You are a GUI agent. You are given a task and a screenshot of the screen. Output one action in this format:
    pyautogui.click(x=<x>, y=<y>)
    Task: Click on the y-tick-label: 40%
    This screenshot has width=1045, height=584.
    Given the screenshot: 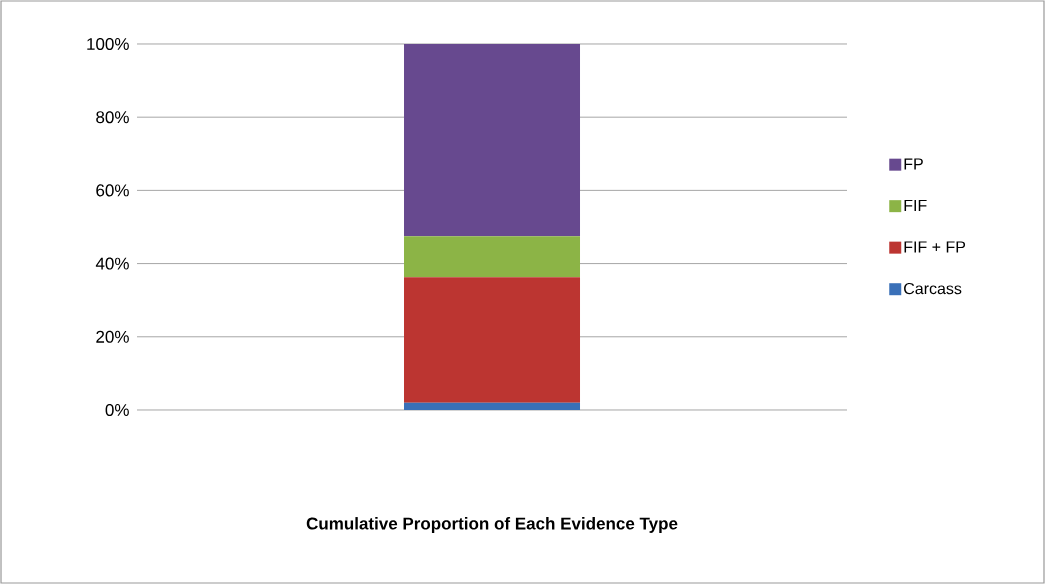 What is the action you would take?
    pyautogui.click(x=112, y=263)
    